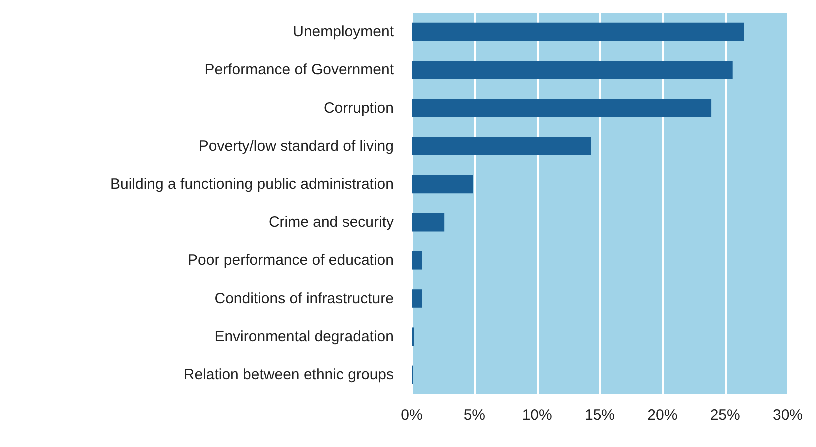 The width and height of the screenshot is (816, 447). What do you see at coordinates (252, 184) in the screenshot?
I see `y-tick-label: Building a functioning public administration` at bounding box center [252, 184].